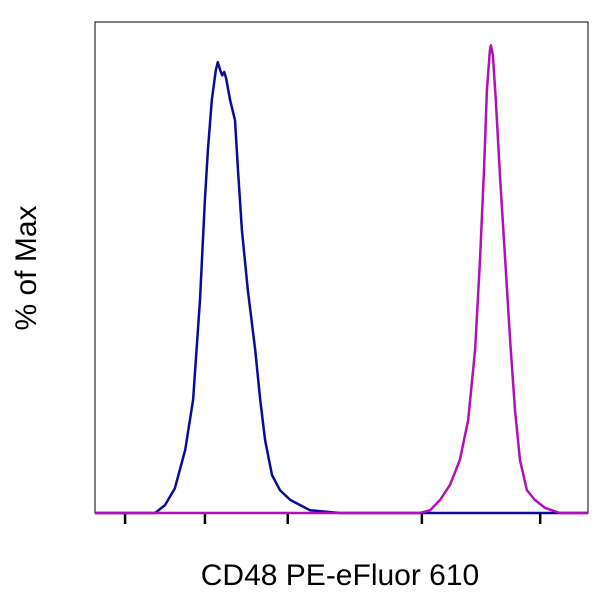 Image resolution: width=601 pixels, height=600 pixels. What do you see at coordinates (26, 267) in the screenshot?
I see `y-axis-label: % of Max` at bounding box center [26, 267].